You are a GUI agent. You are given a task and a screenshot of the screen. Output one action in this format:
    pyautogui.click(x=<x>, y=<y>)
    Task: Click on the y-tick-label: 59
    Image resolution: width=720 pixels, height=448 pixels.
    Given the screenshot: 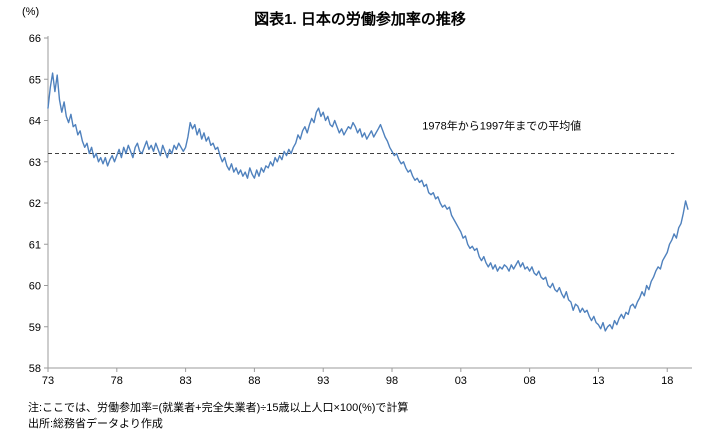 What is the action you would take?
    pyautogui.click(x=35, y=328)
    